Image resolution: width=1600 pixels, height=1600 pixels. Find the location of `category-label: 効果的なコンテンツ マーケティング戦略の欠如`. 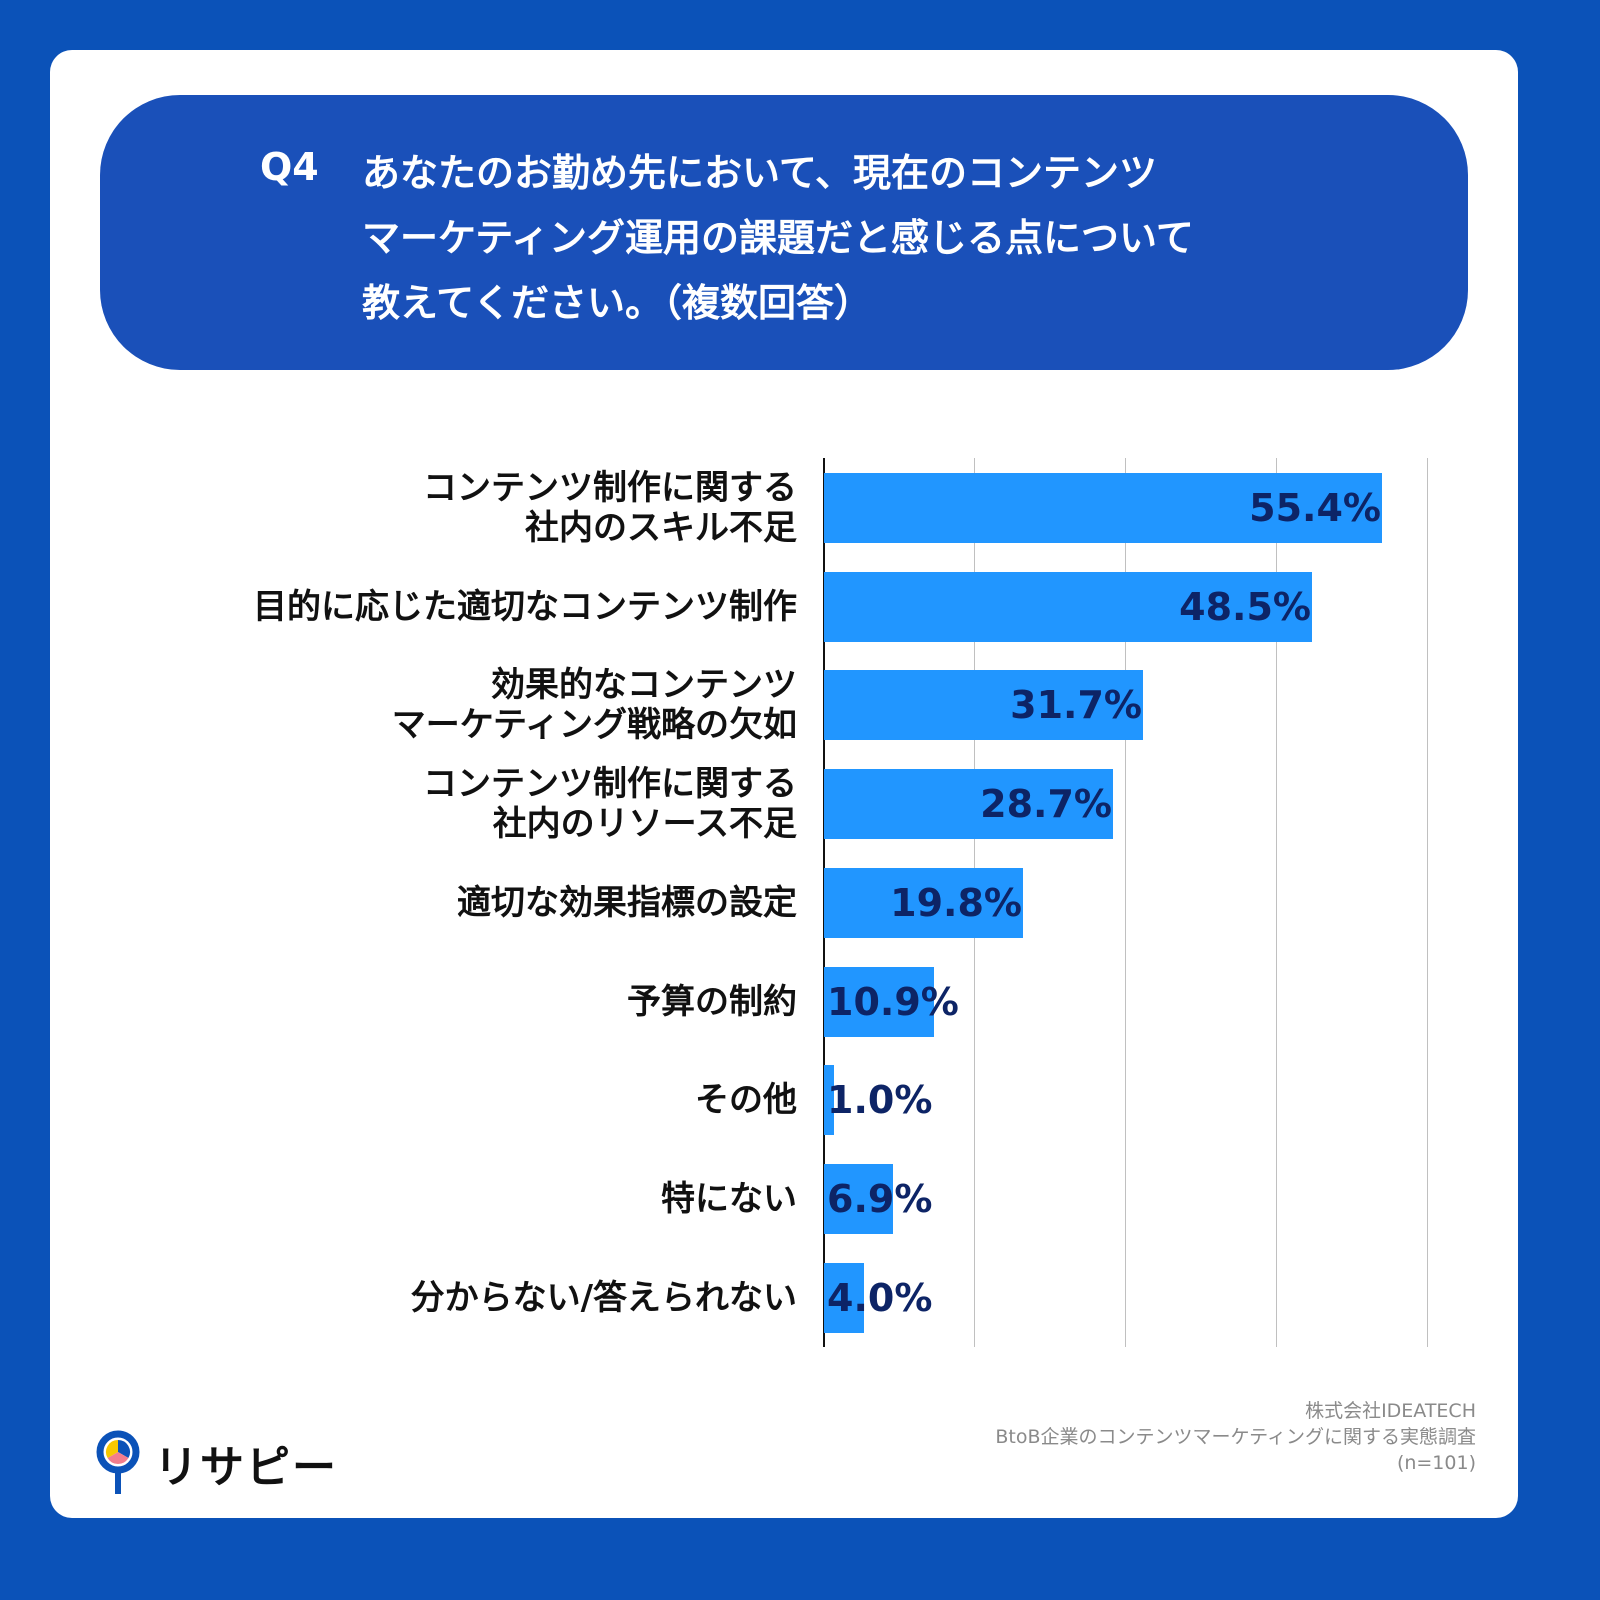

category-label: 効果的なコンテンツ マーケティング戦略の欠如 is located at coordinates (594, 705).